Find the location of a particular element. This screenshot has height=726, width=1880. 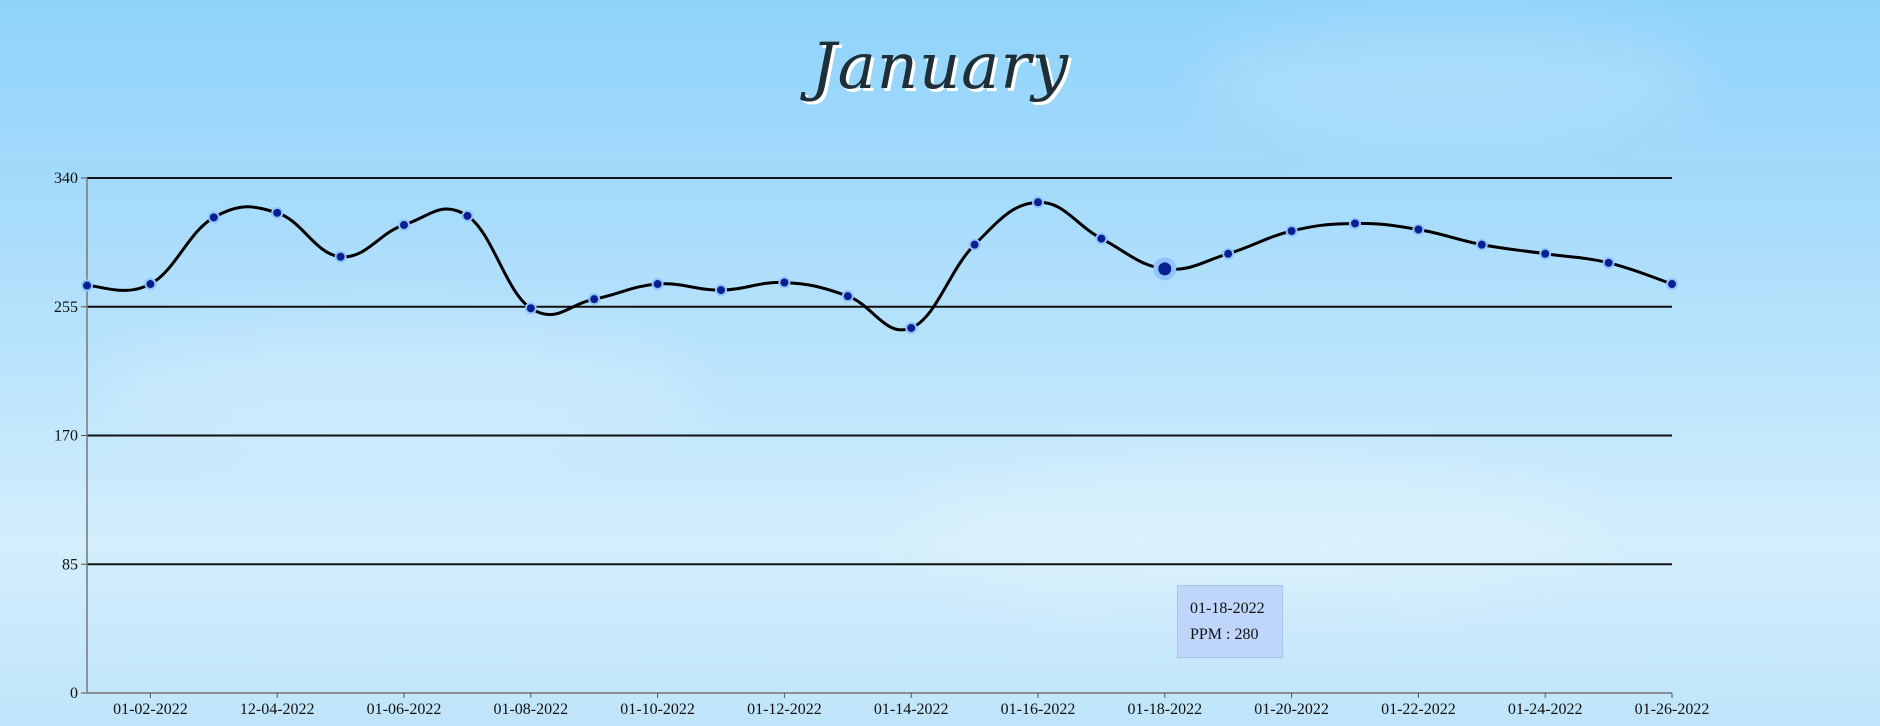

x-tick-label: 01-16-2022 is located at coordinates (1038, 709).